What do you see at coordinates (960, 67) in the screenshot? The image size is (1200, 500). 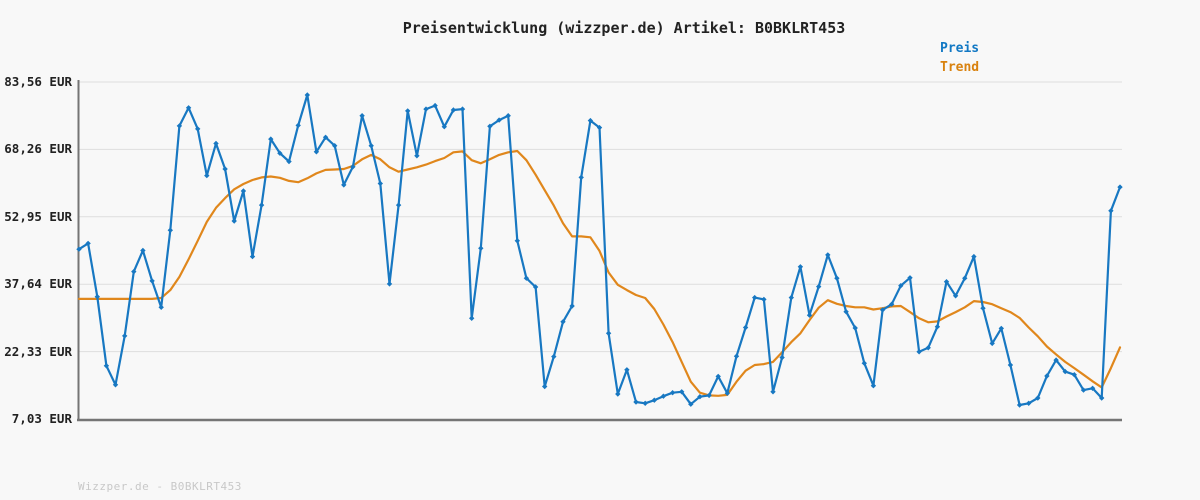 I see `legend-item-trend: Trend` at bounding box center [960, 67].